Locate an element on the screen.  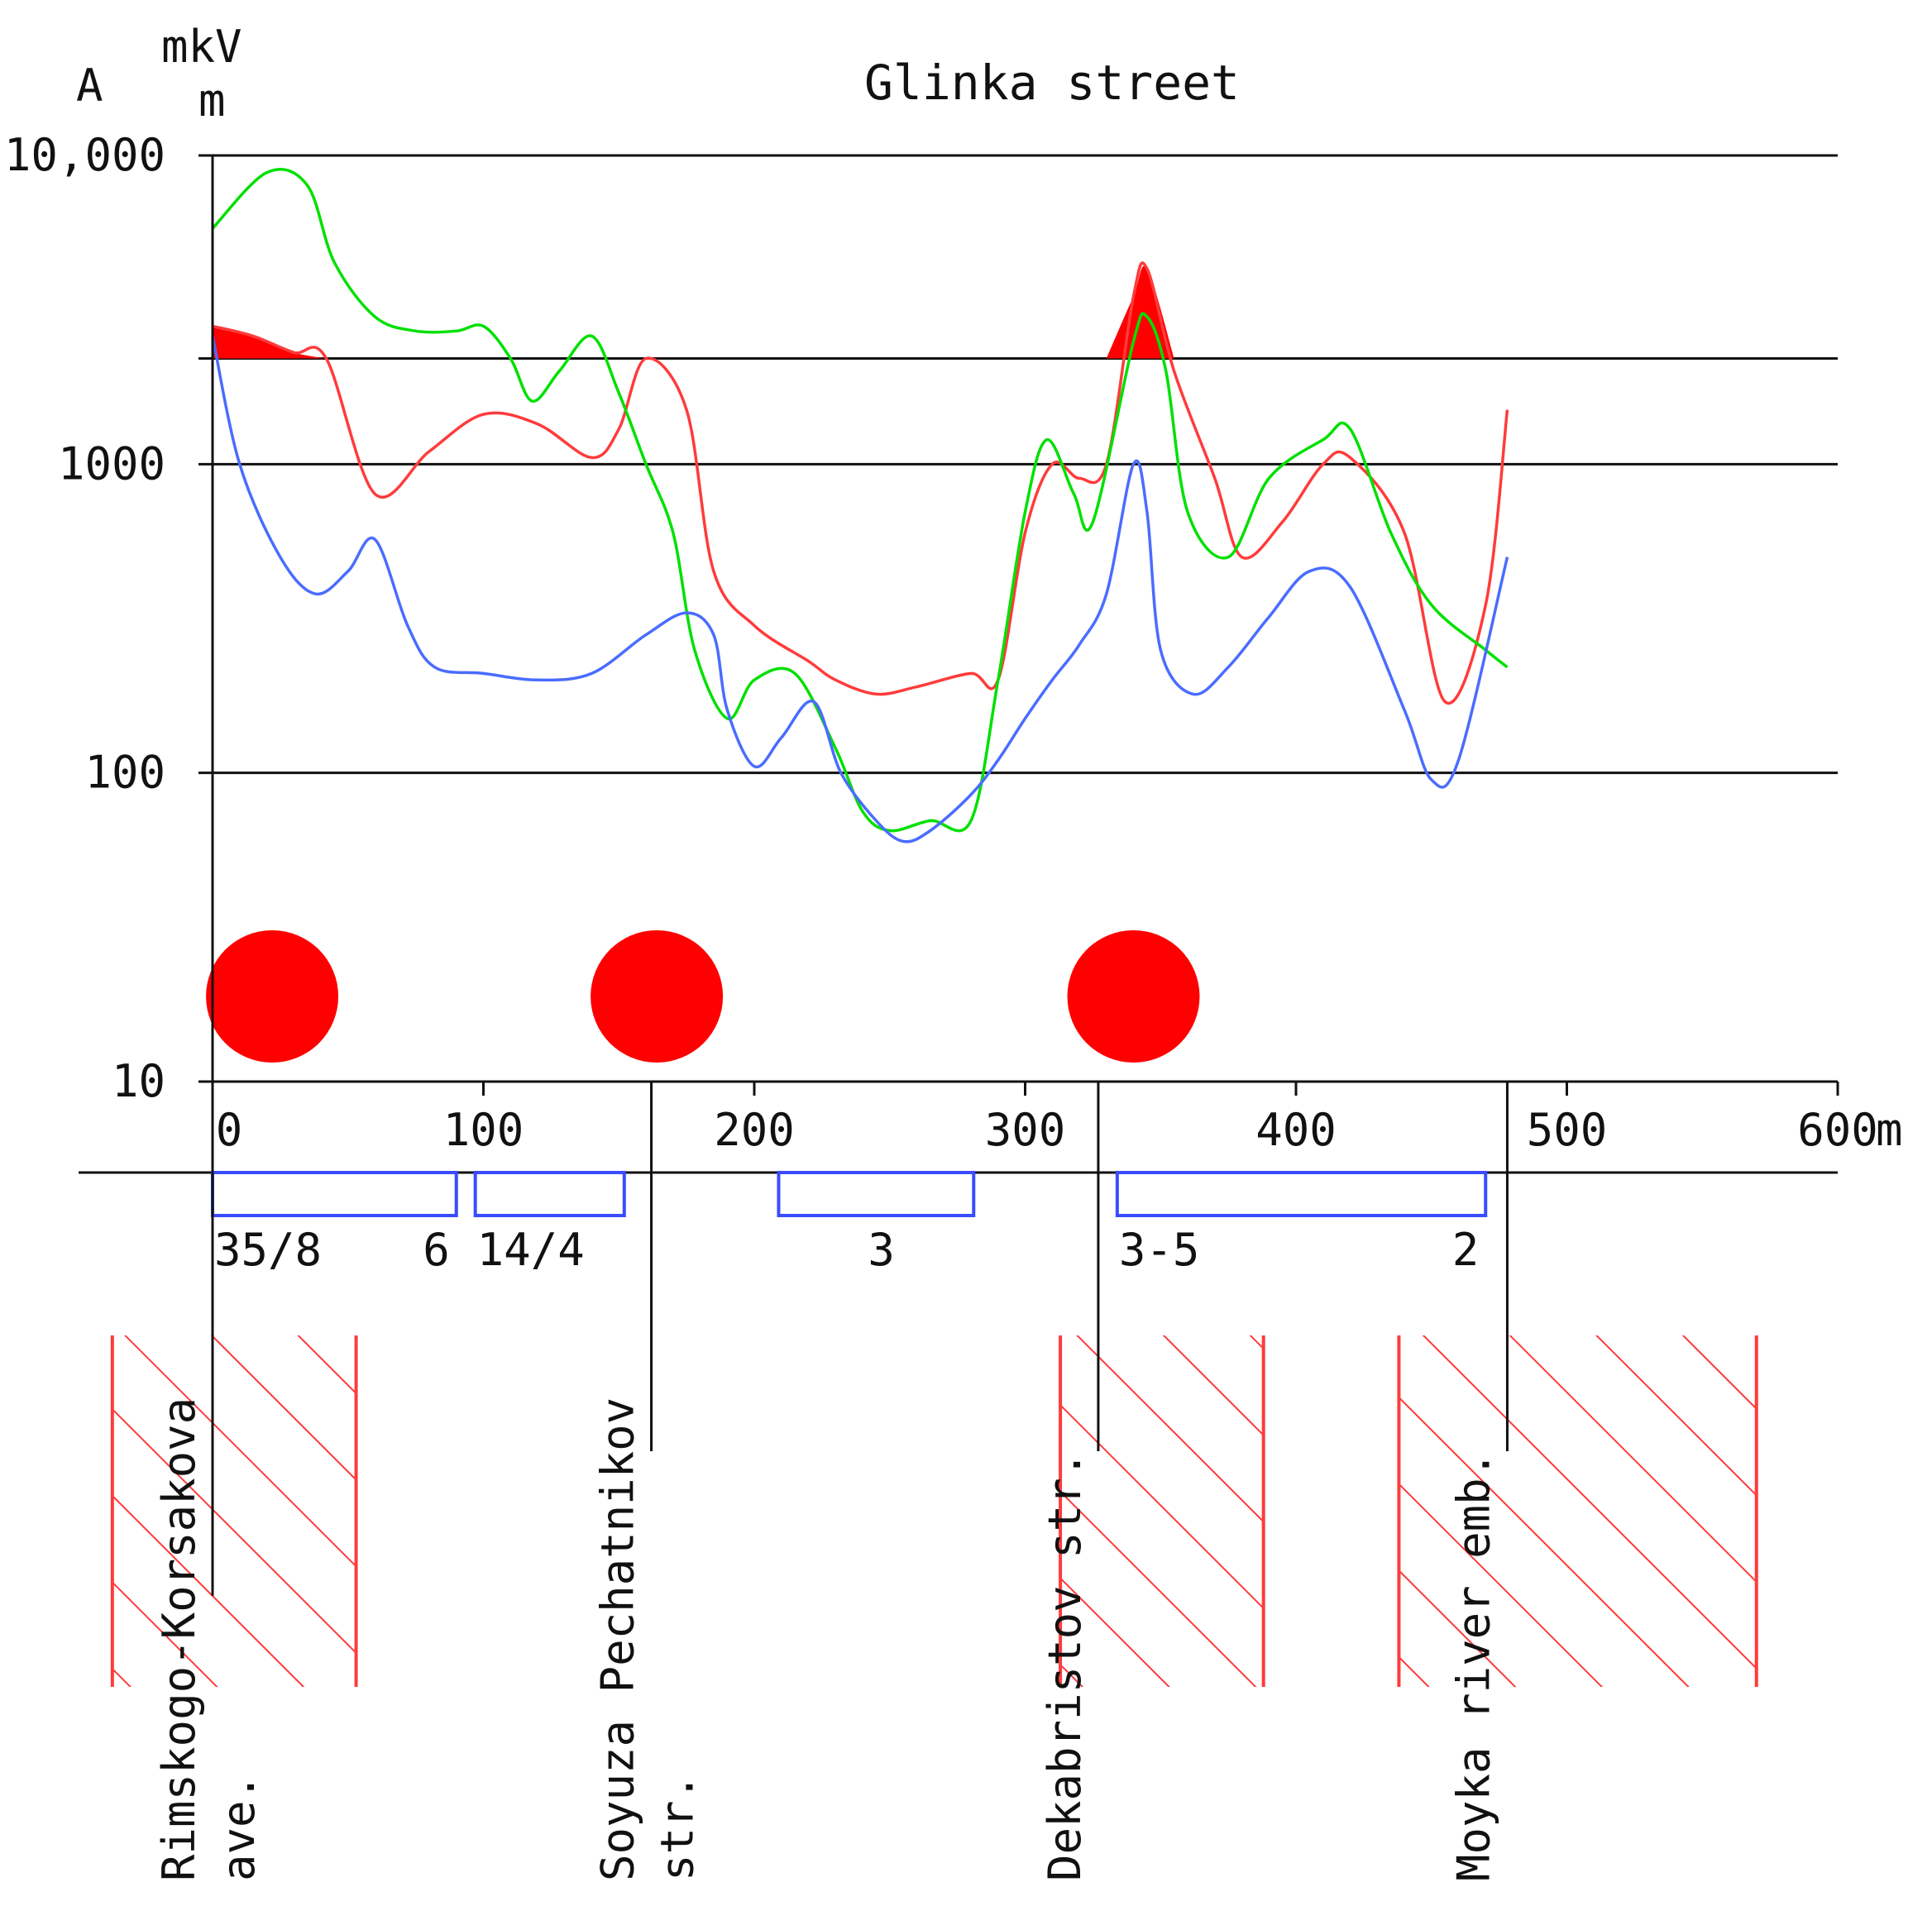
zone-label-left: 14/4 is located at coordinates (531, 1250).